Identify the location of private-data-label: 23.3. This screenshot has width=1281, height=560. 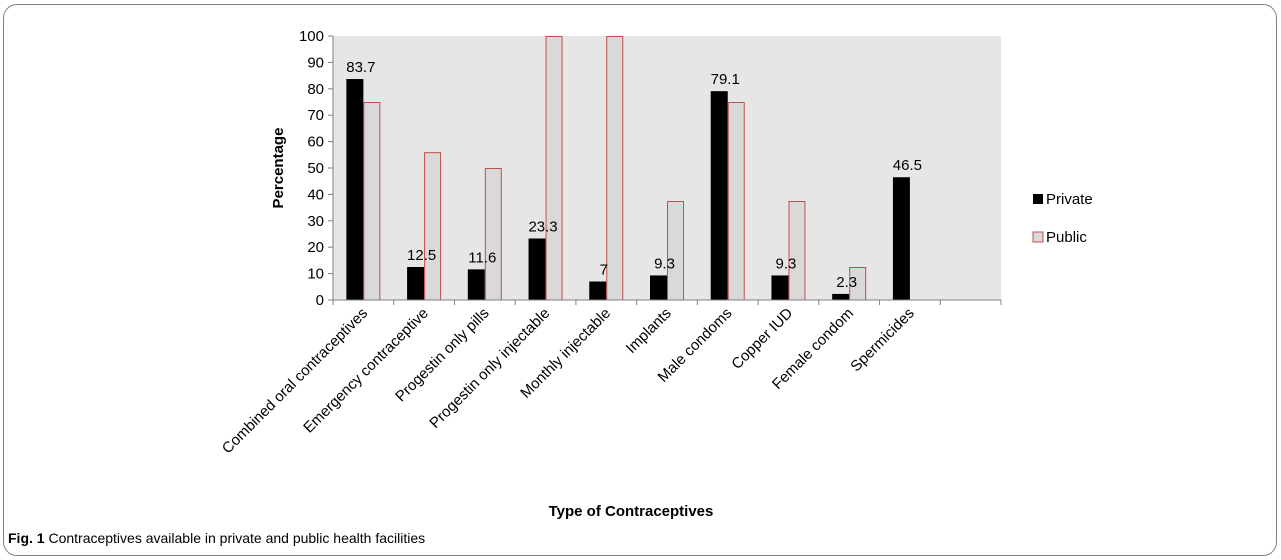
(542, 226).